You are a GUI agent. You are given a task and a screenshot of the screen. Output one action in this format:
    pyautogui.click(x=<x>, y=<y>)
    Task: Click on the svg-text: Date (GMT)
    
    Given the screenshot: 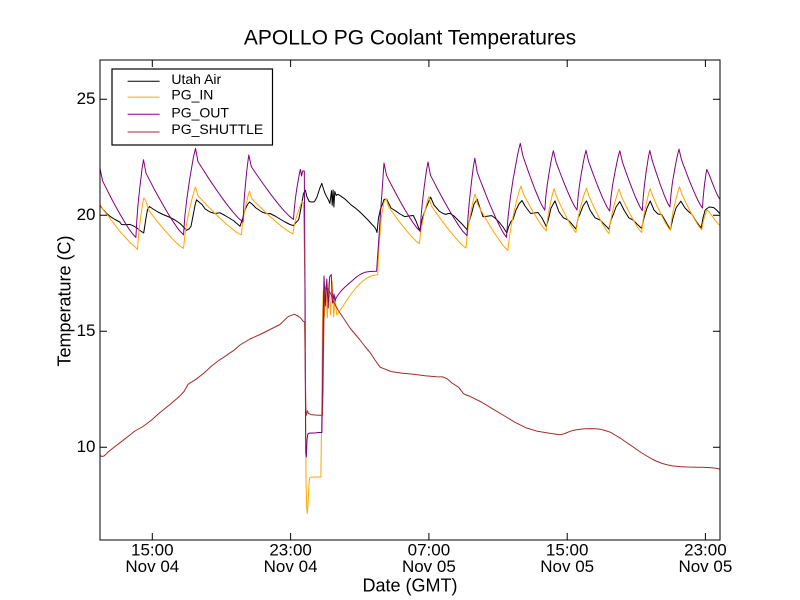 What is the action you would take?
    pyautogui.click(x=409, y=586)
    